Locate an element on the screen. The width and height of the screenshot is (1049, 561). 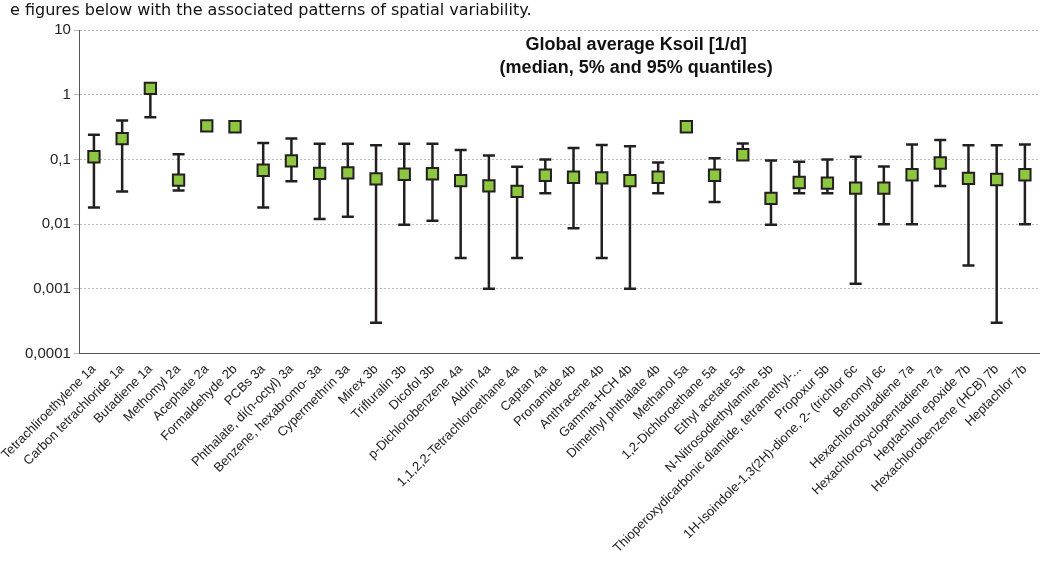
text: (median, 5% and 95% quantiles) is located at coordinates (636, 66).